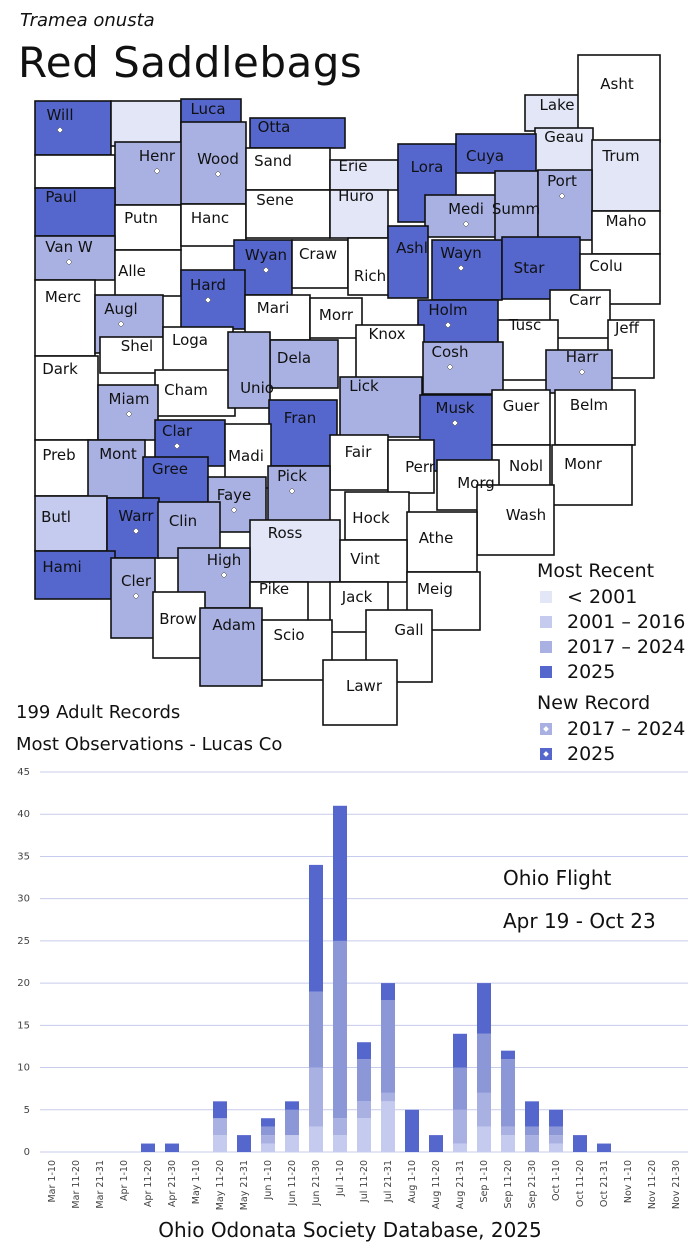 This screenshot has height=1250, width=700. I want to click on county-label-alle: Alle, so click(132, 271).